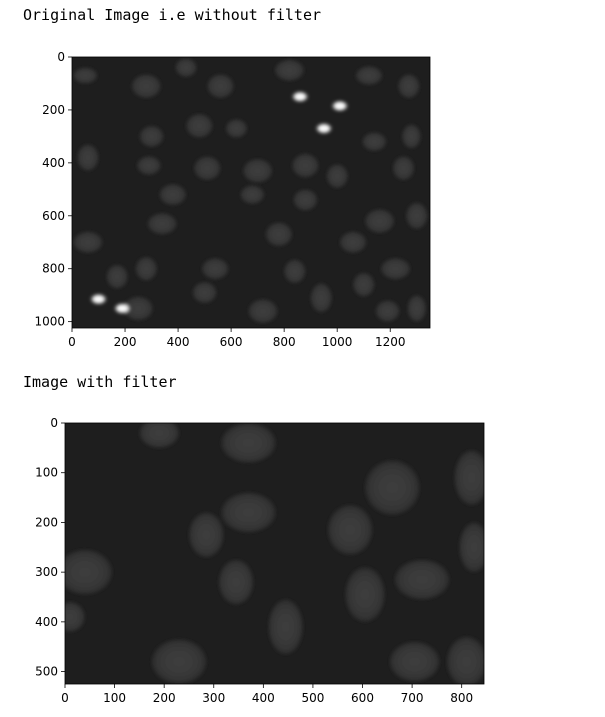 The width and height of the screenshot is (605, 717). What do you see at coordinates (337, 342) in the screenshot?
I see `x-tick-label: 1000` at bounding box center [337, 342].